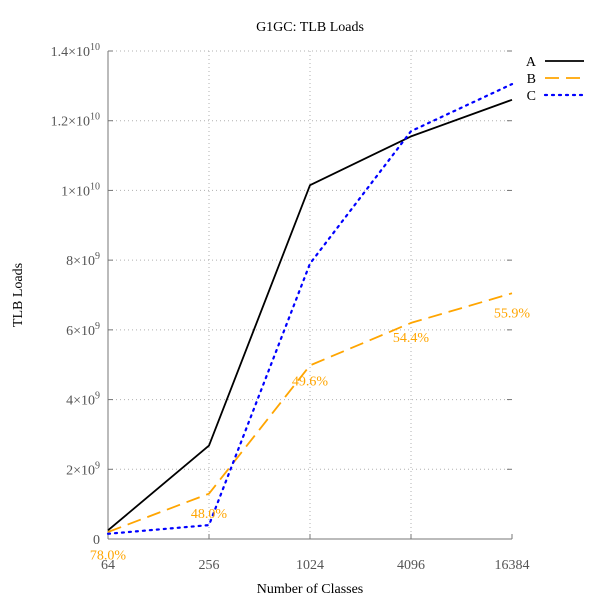  What do you see at coordinates (108, 565) in the screenshot?
I see `x-tick-label: 64` at bounding box center [108, 565].